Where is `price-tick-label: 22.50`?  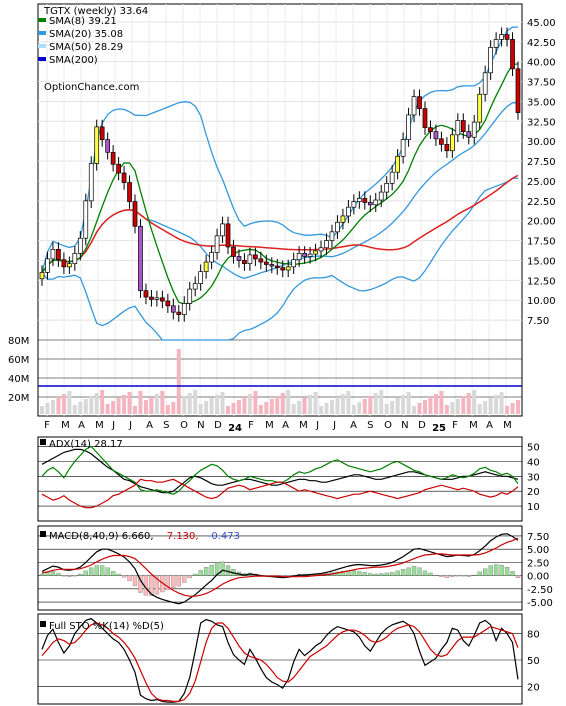
price-tick-label: 22.50 is located at coordinates (541, 202).